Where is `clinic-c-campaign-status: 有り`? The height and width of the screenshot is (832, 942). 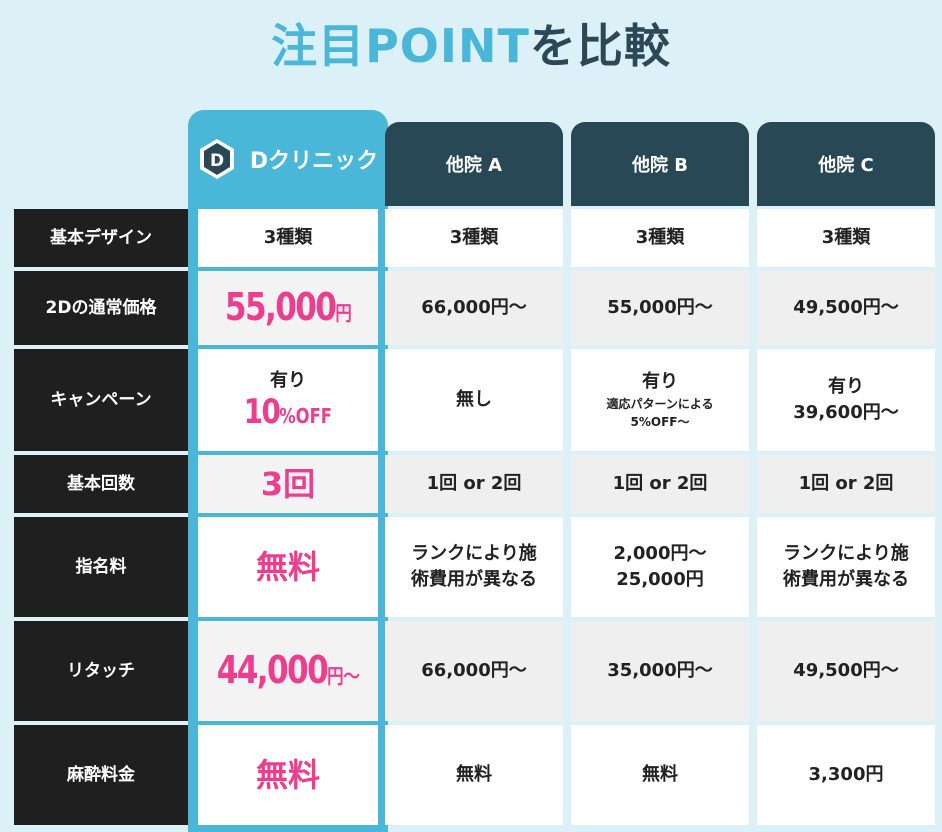
clinic-c-campaign-status: 有り is located at coordinates (846, 386).